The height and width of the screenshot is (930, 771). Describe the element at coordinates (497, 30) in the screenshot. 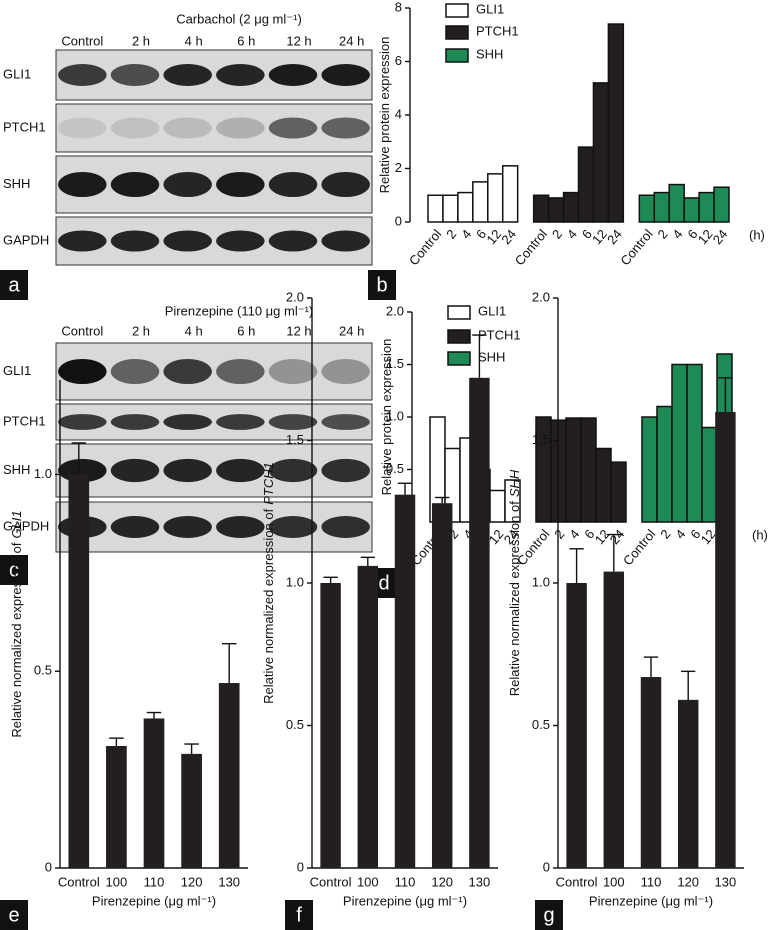

I see `legend-label: PTCH1` at that location.